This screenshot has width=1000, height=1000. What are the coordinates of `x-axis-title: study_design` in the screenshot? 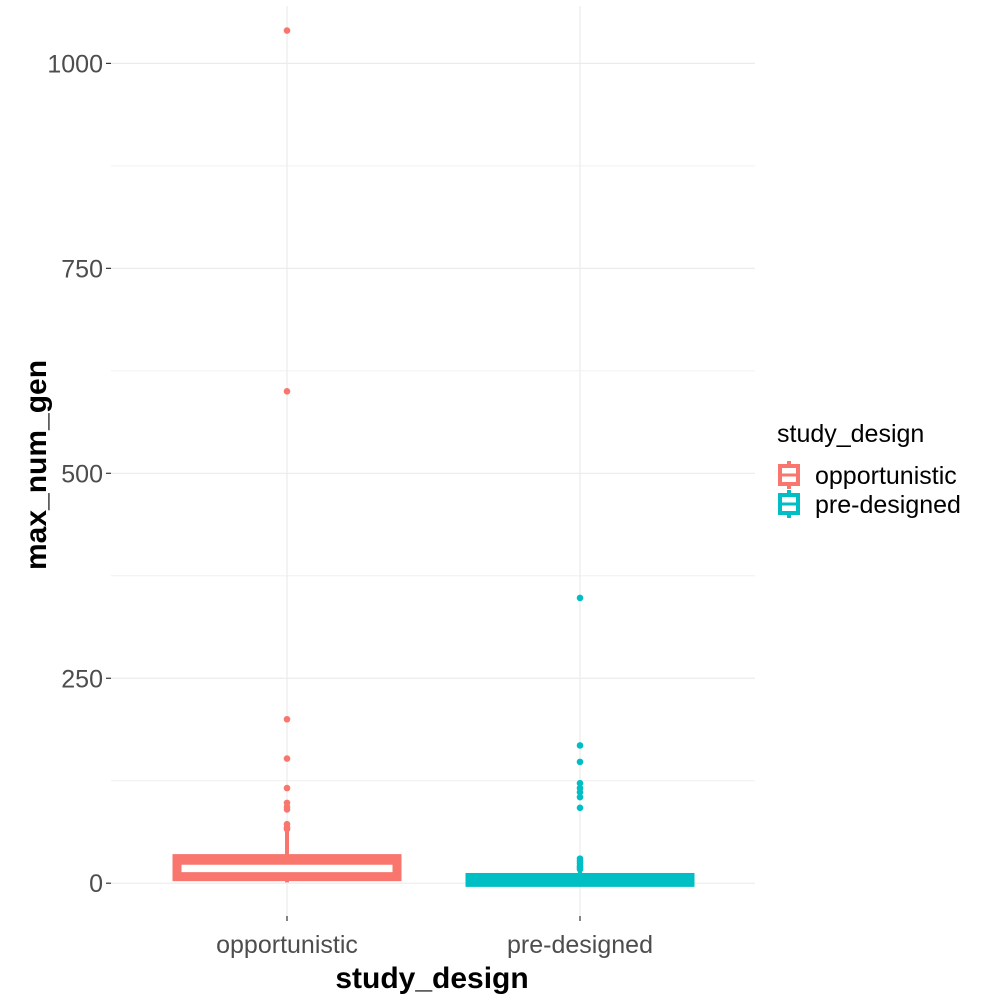 It's located at (431, 978).